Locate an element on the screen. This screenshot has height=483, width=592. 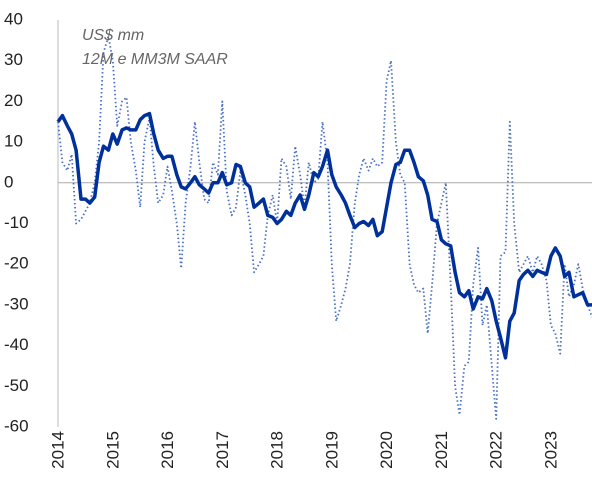
subtitle: US$ mm is located at coordinates (113, 35).